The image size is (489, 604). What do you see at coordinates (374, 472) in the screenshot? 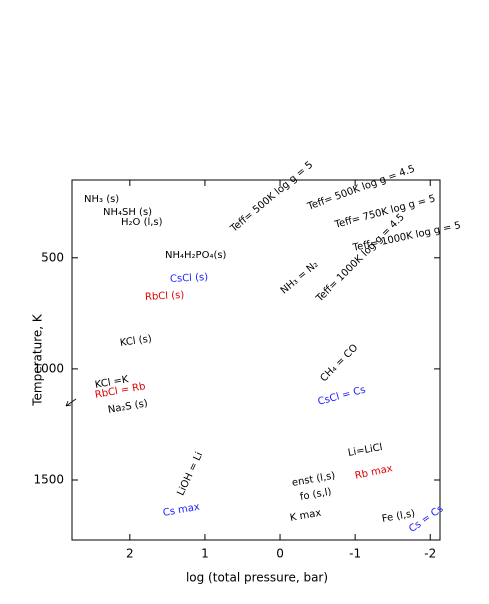
I see `curve-label: Rb max` at bounding box center [374, 472].